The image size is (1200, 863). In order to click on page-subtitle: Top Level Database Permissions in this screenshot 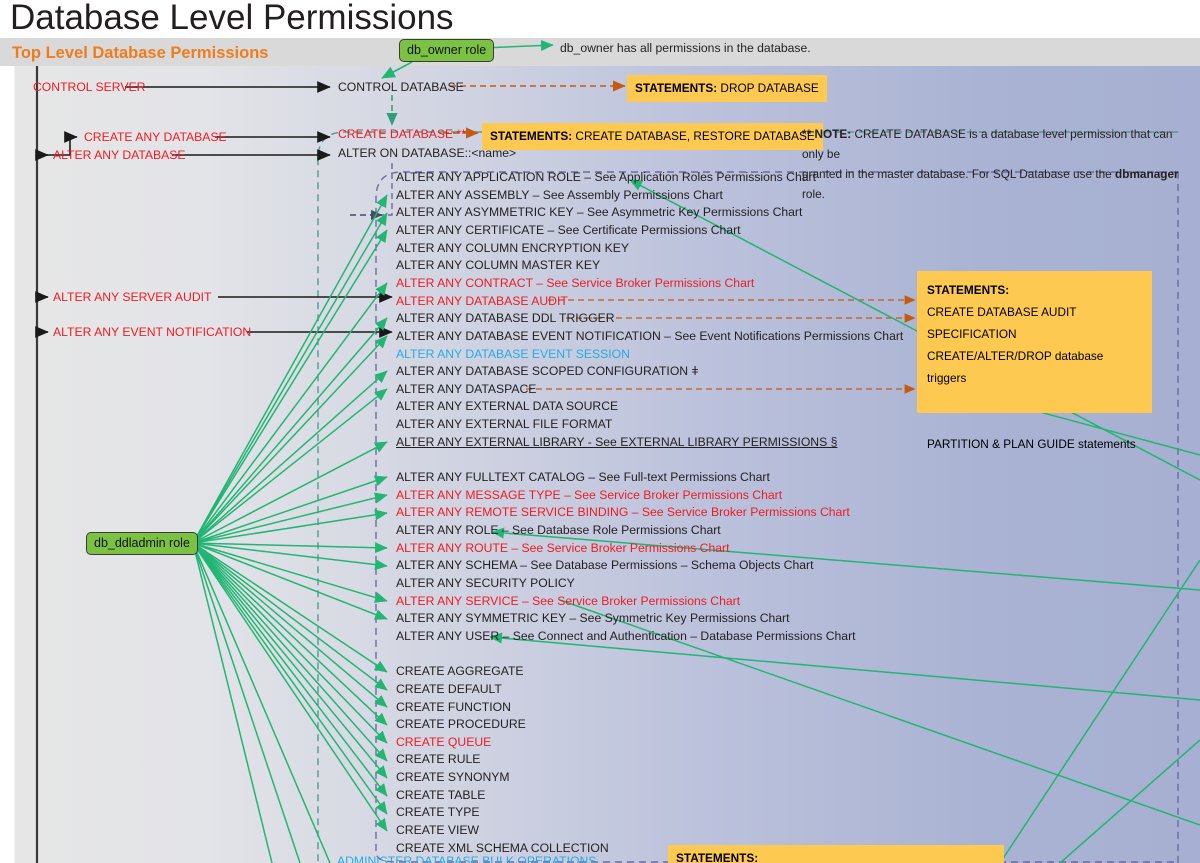, I will do `click(140, 53)`.